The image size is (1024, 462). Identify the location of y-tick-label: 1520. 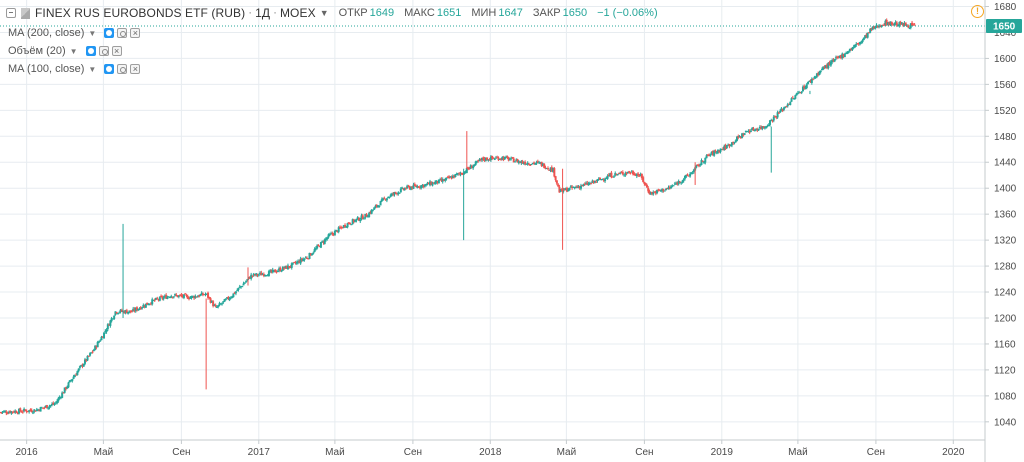
(1005, 111).